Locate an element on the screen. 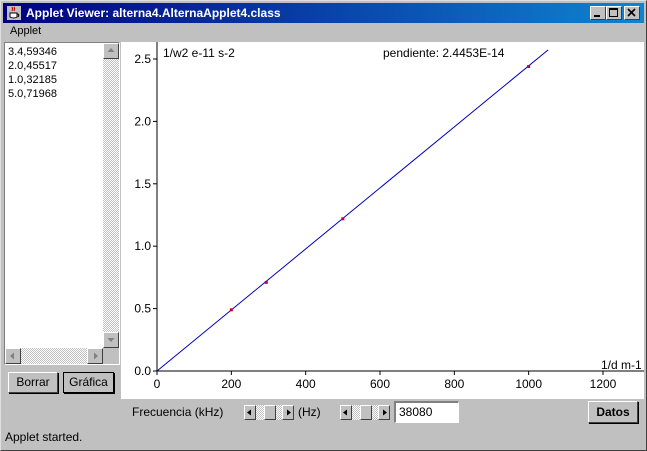 This screenshot has width=647, height=451. frequency-khz-scrollbar is located at coordinates (269, 412).